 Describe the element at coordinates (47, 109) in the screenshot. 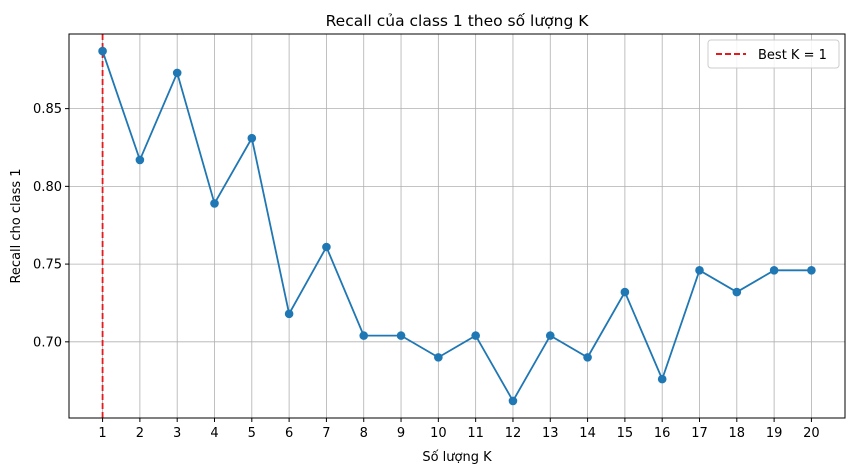

I see `y-tick-label: 0.85` at that location.